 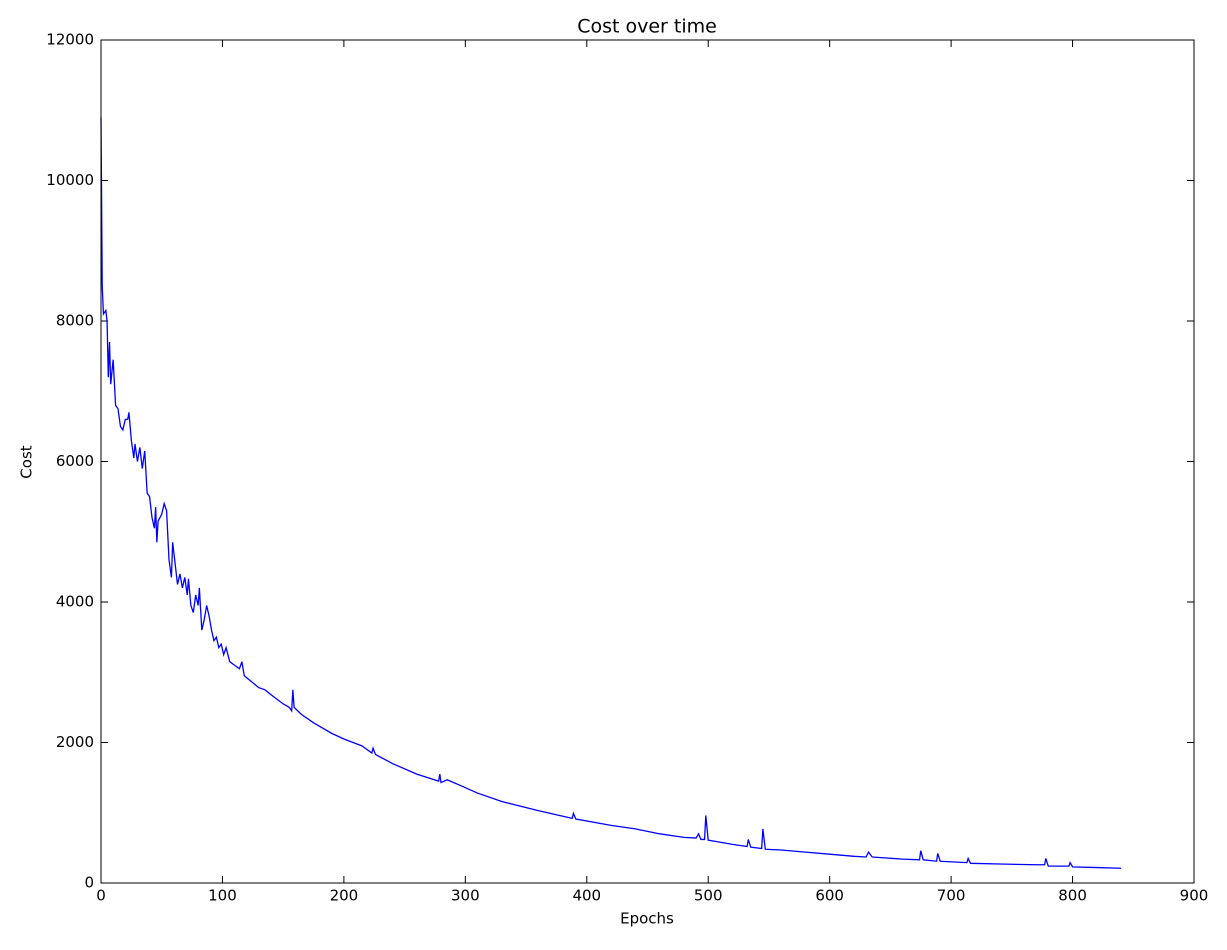 What do you see at coordinates (708, 896) in the screenshot?
I see `x-tick-label: 500` at bounding box center [708, 896].